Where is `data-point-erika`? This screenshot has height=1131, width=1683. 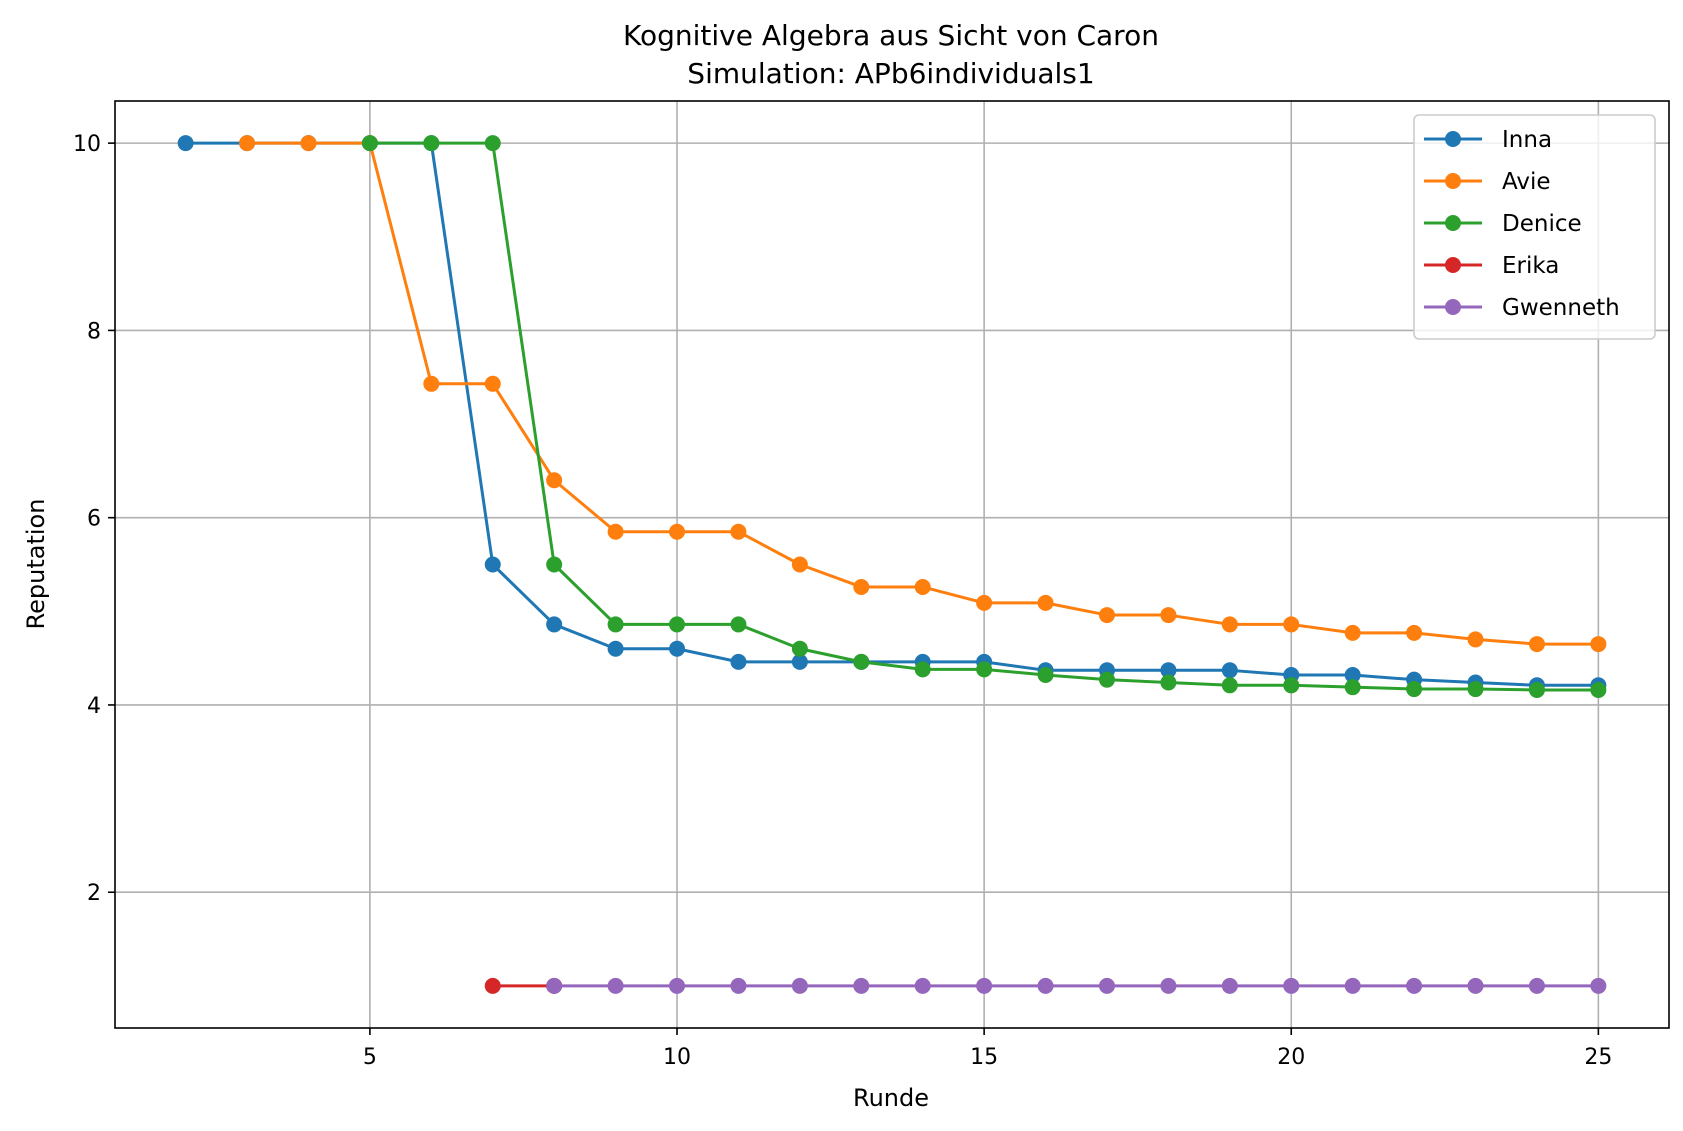
data-point-erika is located at coordinates (492, 985).